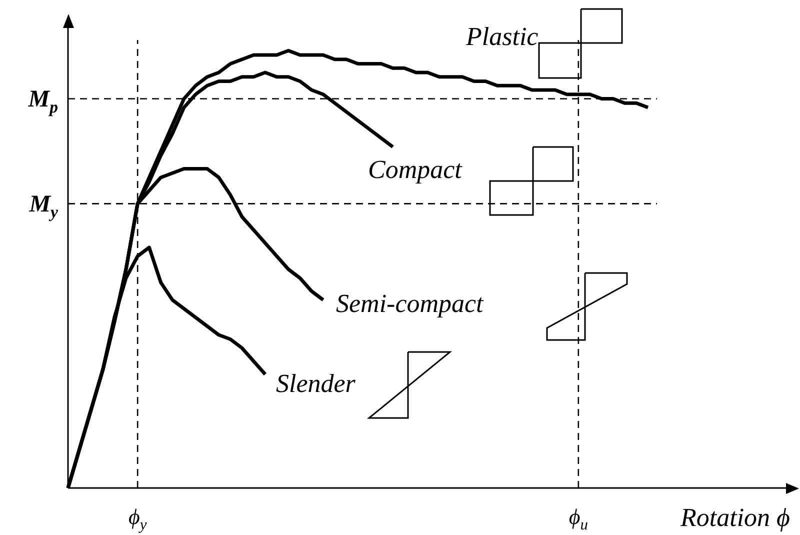 Image resolution: width=800 pixels, height=535 pixels. I want to click on series-label: Plastic, so click(502, 36).